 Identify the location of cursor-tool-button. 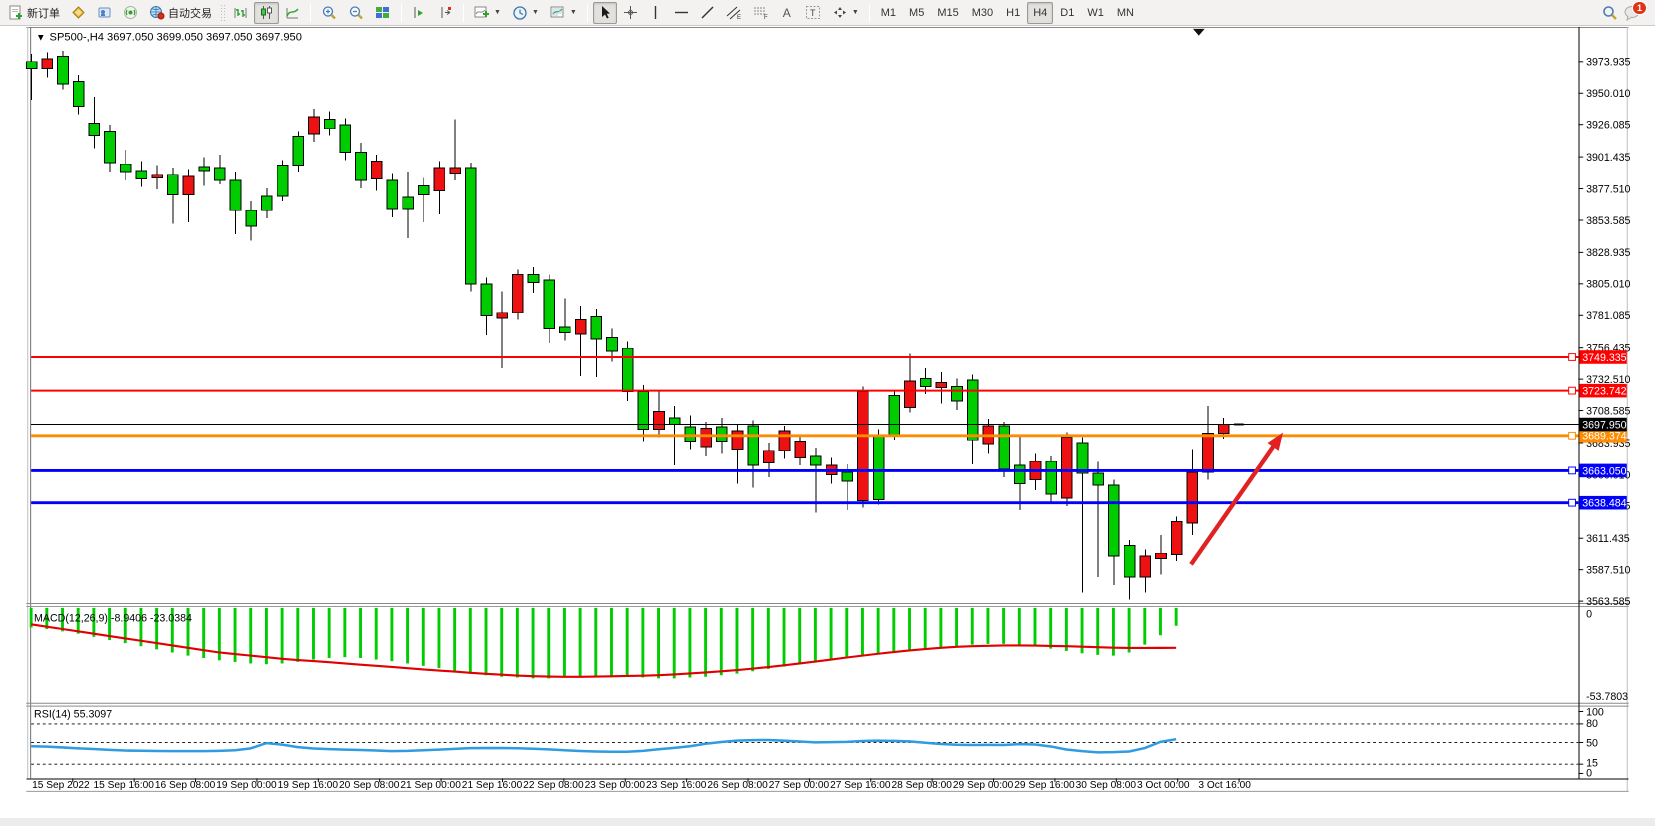
(604, 12).